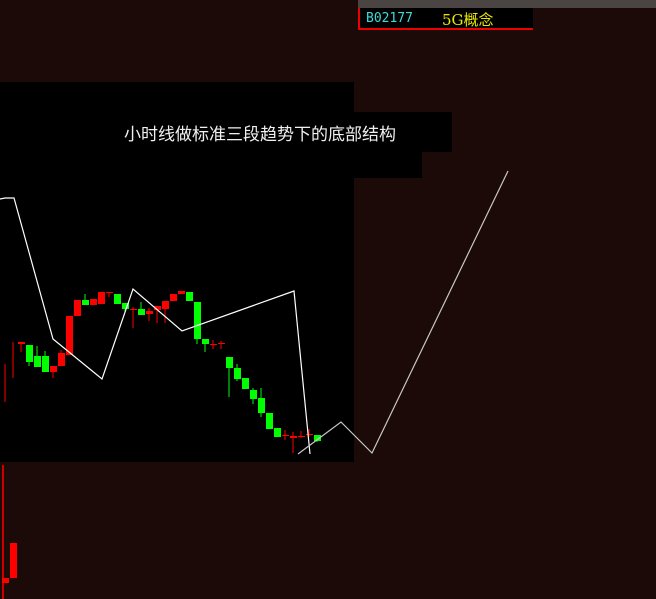 This screenshot has height=599, width=656. What do you see at coordinates (260, 135) in the screenshot?
I see `chart-title: 小时线做标准三段趋势下的底部结构` at bounding box center [260, 135].